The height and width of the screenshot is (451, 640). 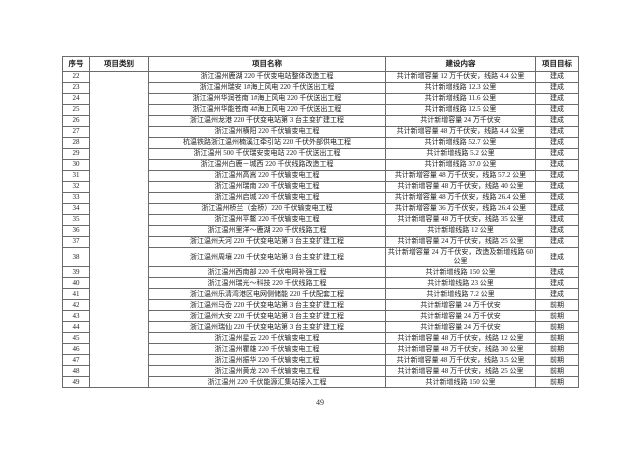 What do you see at coordinates (267, 209) in the screenshot?
I see `project-name-cell: 浙江温州桥兰（金桥）220 千伏输变电工程` at bounding box center [267, 209].